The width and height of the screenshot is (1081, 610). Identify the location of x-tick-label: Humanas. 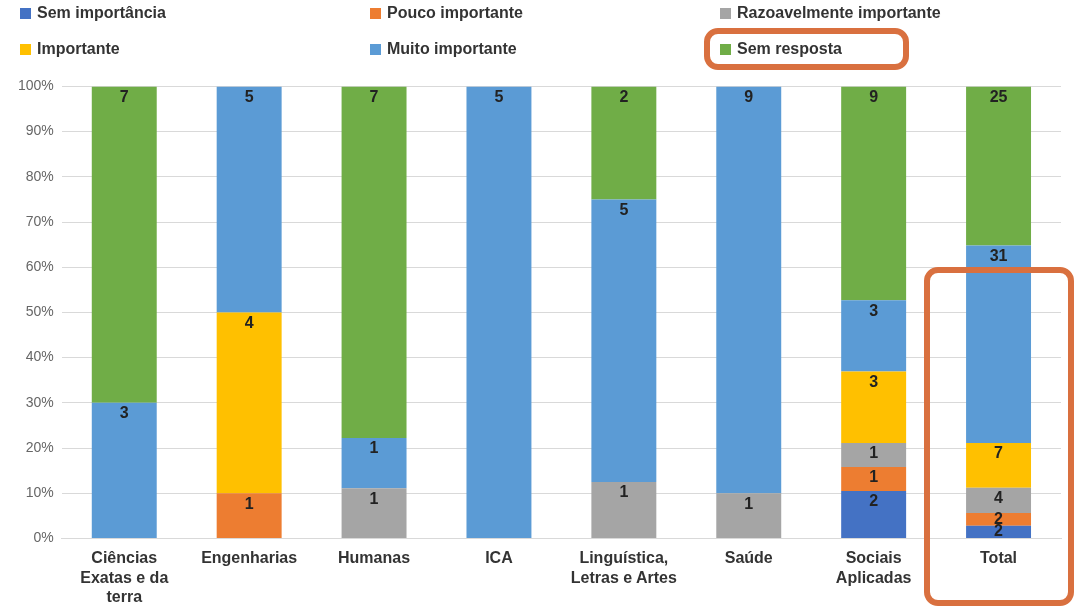
(374, 558).